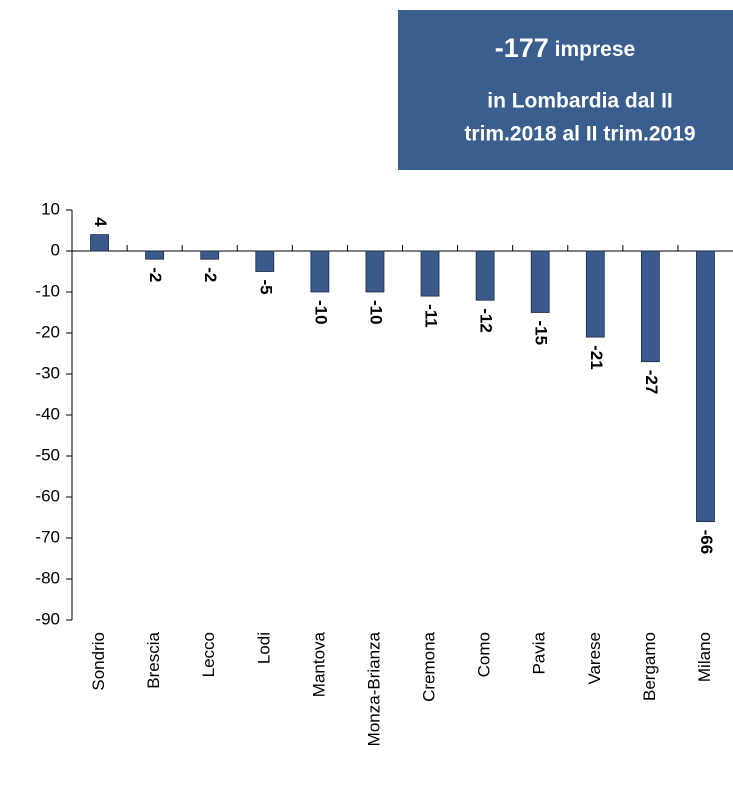  I want to click on value-label: -21, so click(596, 357).